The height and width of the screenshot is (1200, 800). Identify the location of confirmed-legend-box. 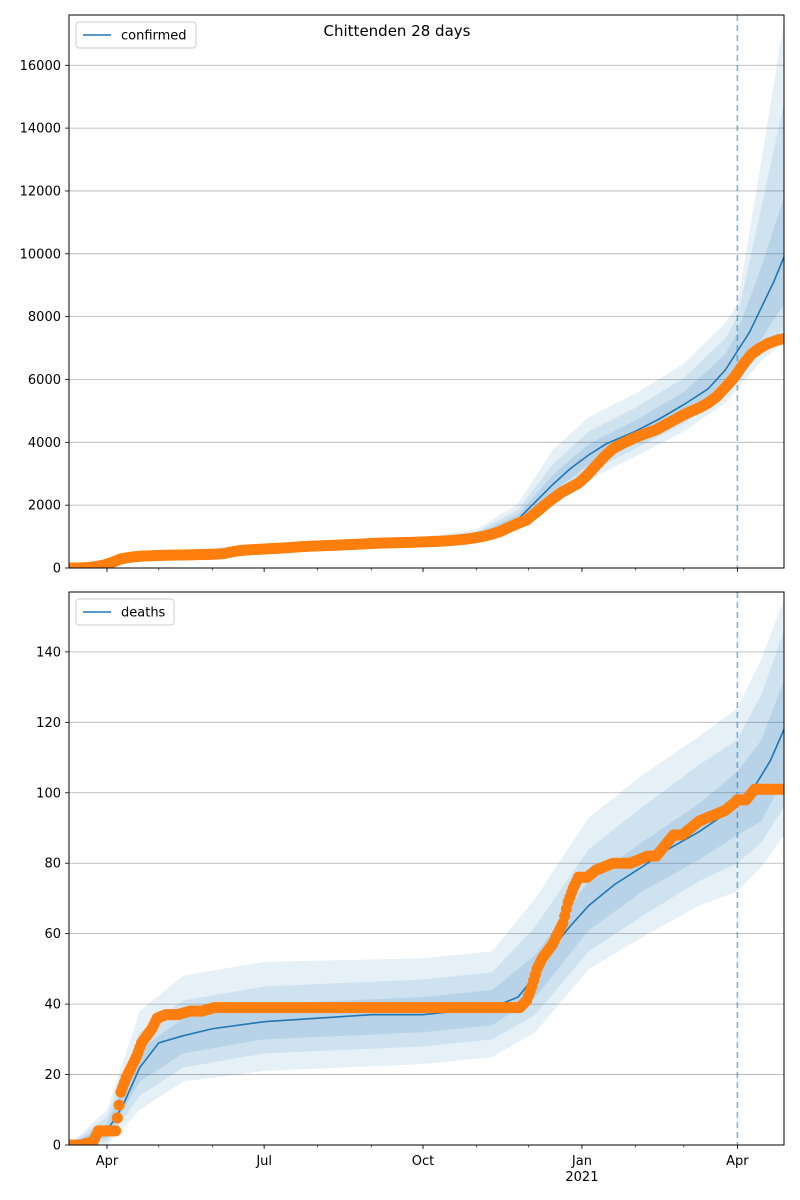
(136, 35).